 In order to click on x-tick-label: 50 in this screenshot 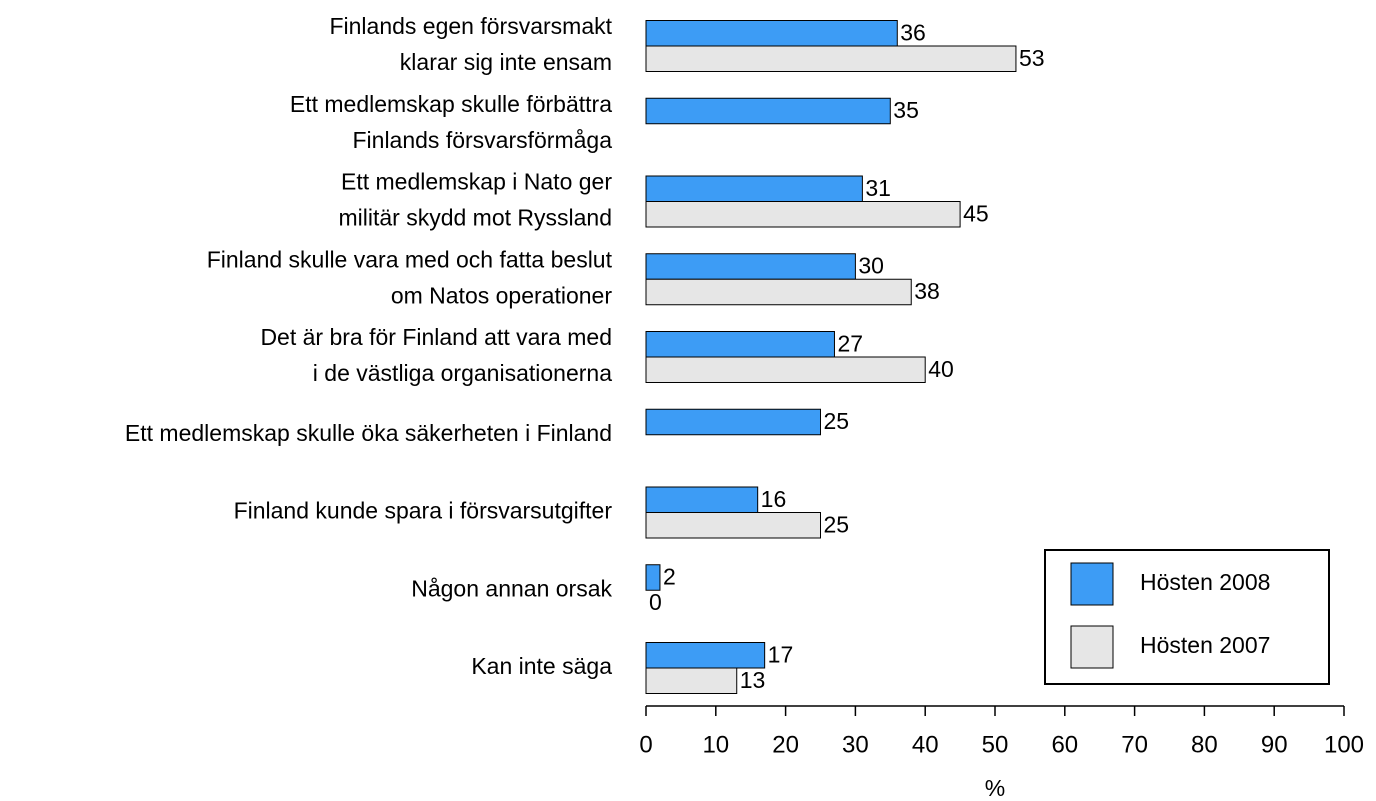, I will do `click(995, 744)`.